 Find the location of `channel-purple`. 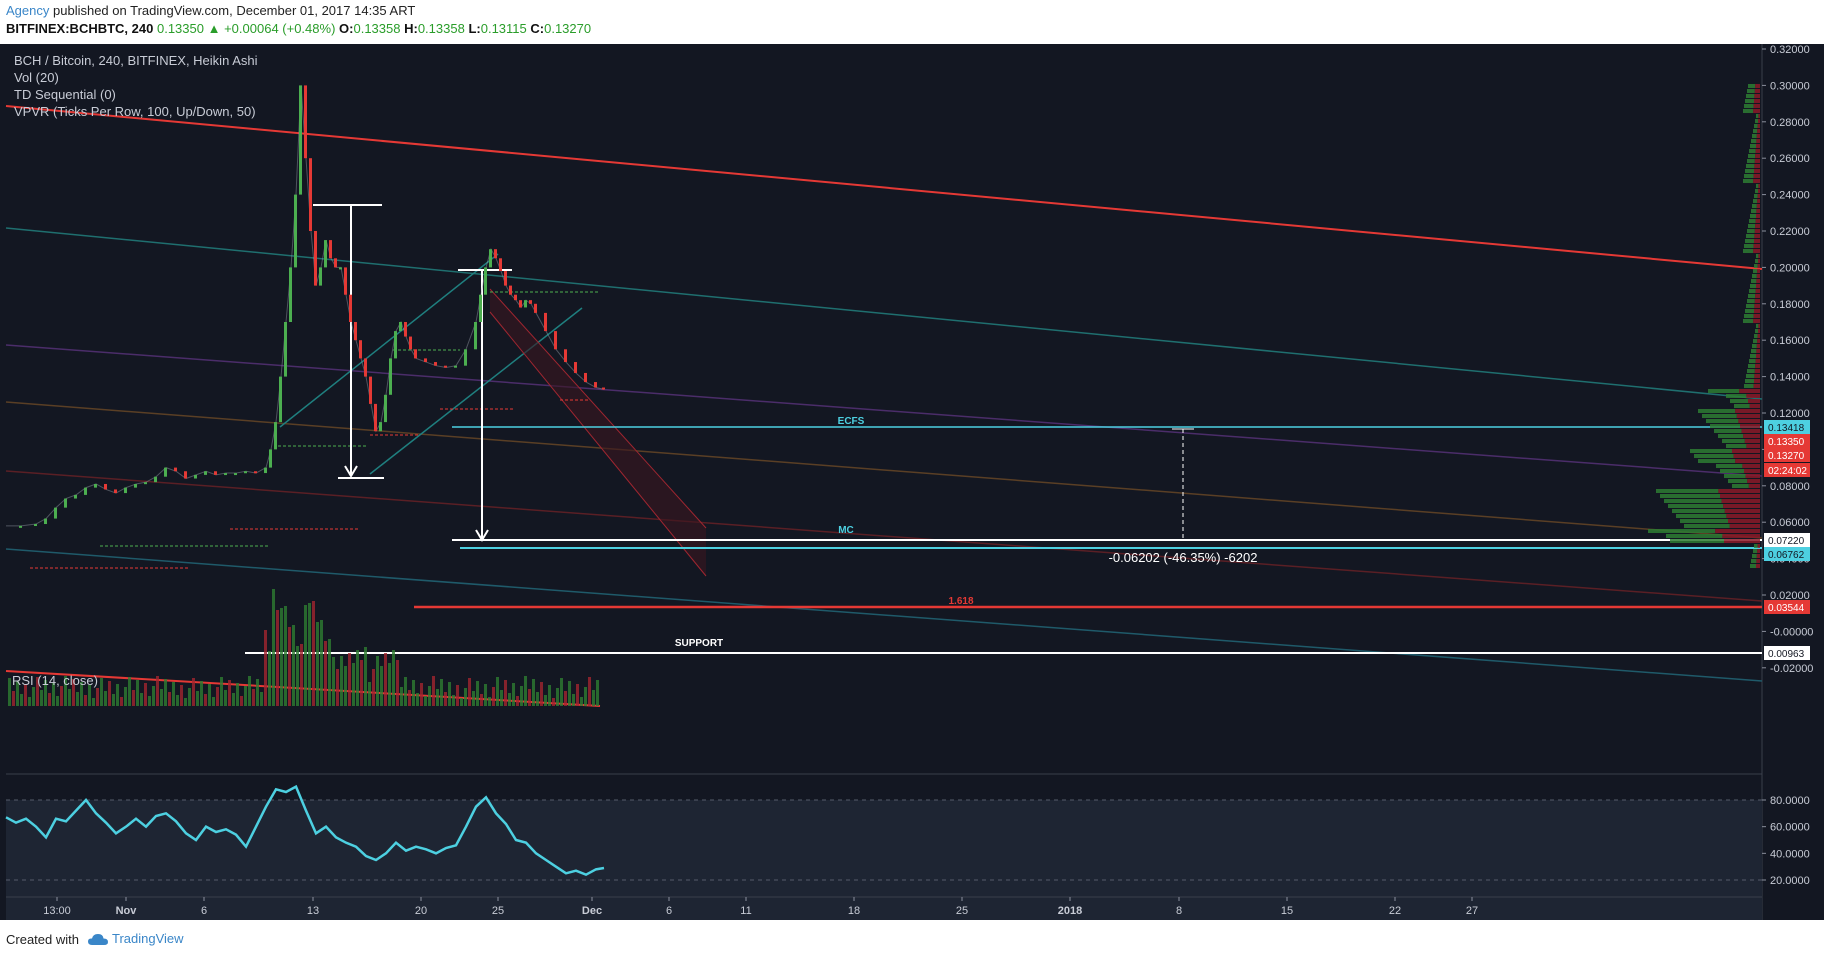

channel-purple is located at coordinates (884, 410).